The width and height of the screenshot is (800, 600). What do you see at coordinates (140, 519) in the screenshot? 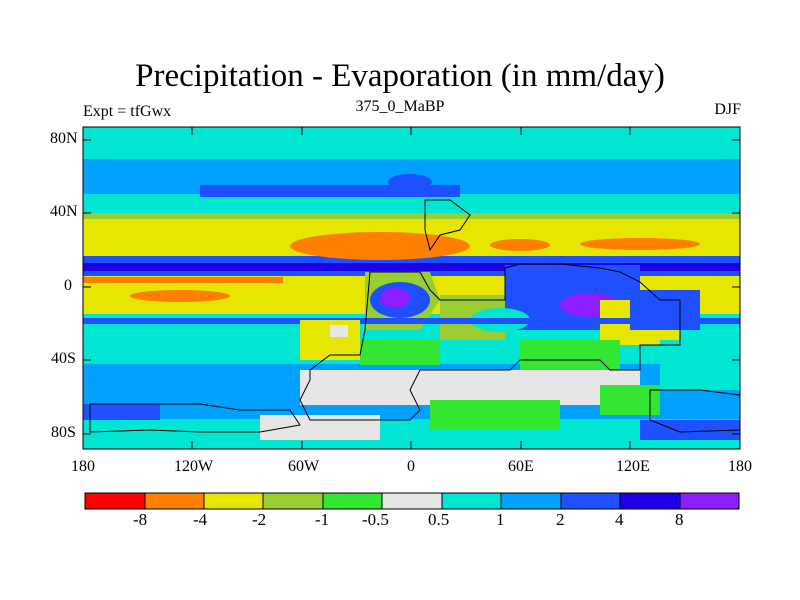
I see `colorbar-label: -8` at bounding box center [140, 519].